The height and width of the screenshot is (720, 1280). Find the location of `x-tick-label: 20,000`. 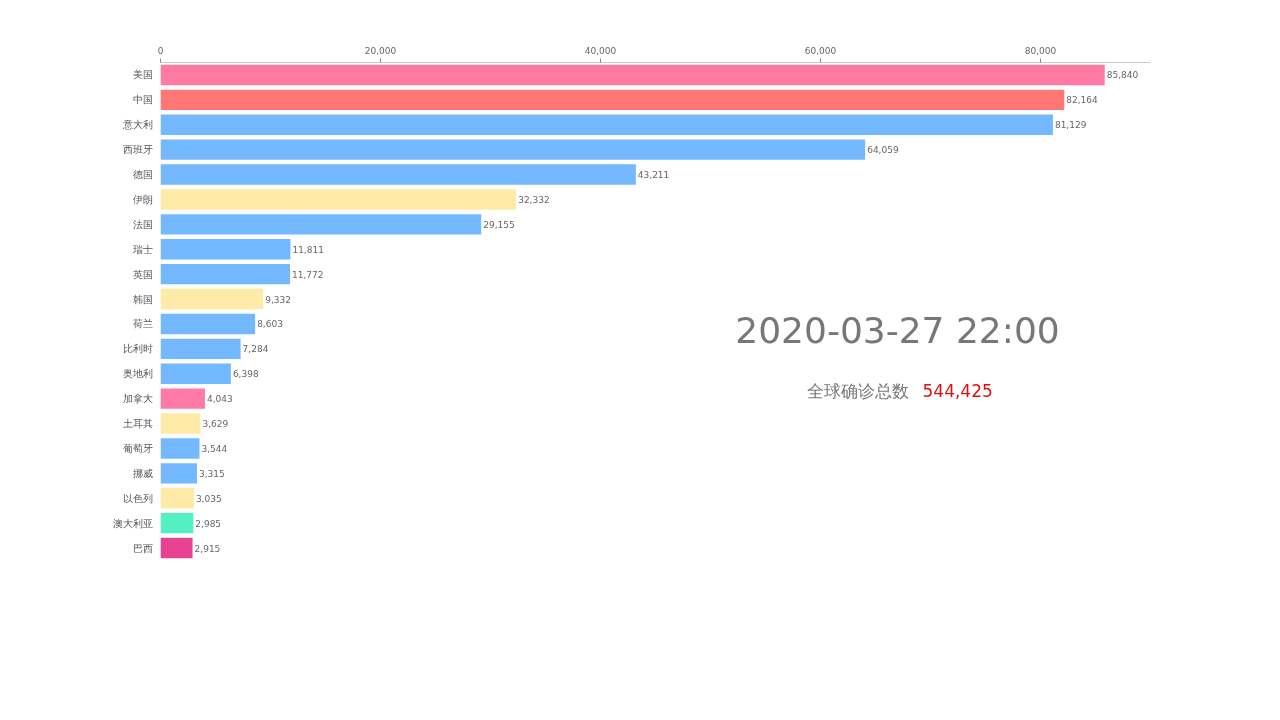

x-tick-label: 20,000 is located at coordinates (380, 50).